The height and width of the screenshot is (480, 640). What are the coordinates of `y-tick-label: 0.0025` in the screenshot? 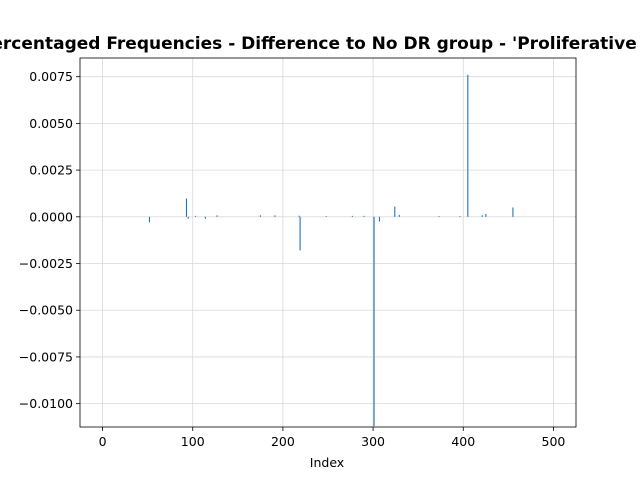 It's located at (51, 170).